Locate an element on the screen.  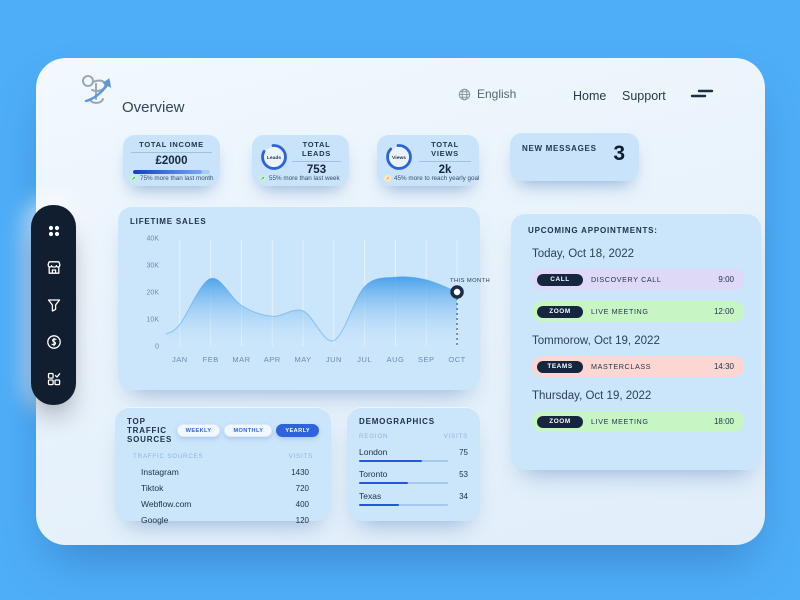
region-visits: 34 is located at coordinates (463, 496).